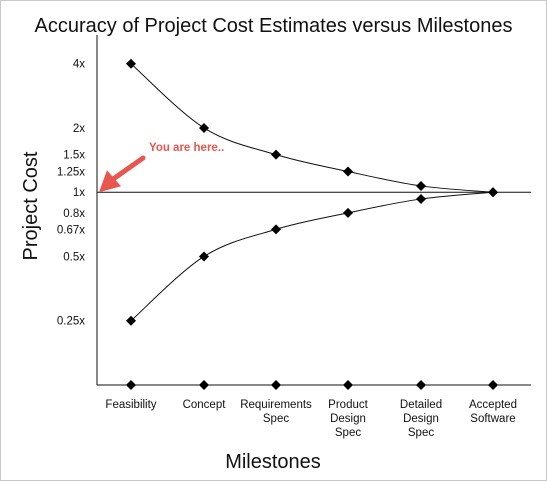 The height and width of the screenshot is (481, 547). I want to click on x-tick-label: Concept, so click(205, 405).